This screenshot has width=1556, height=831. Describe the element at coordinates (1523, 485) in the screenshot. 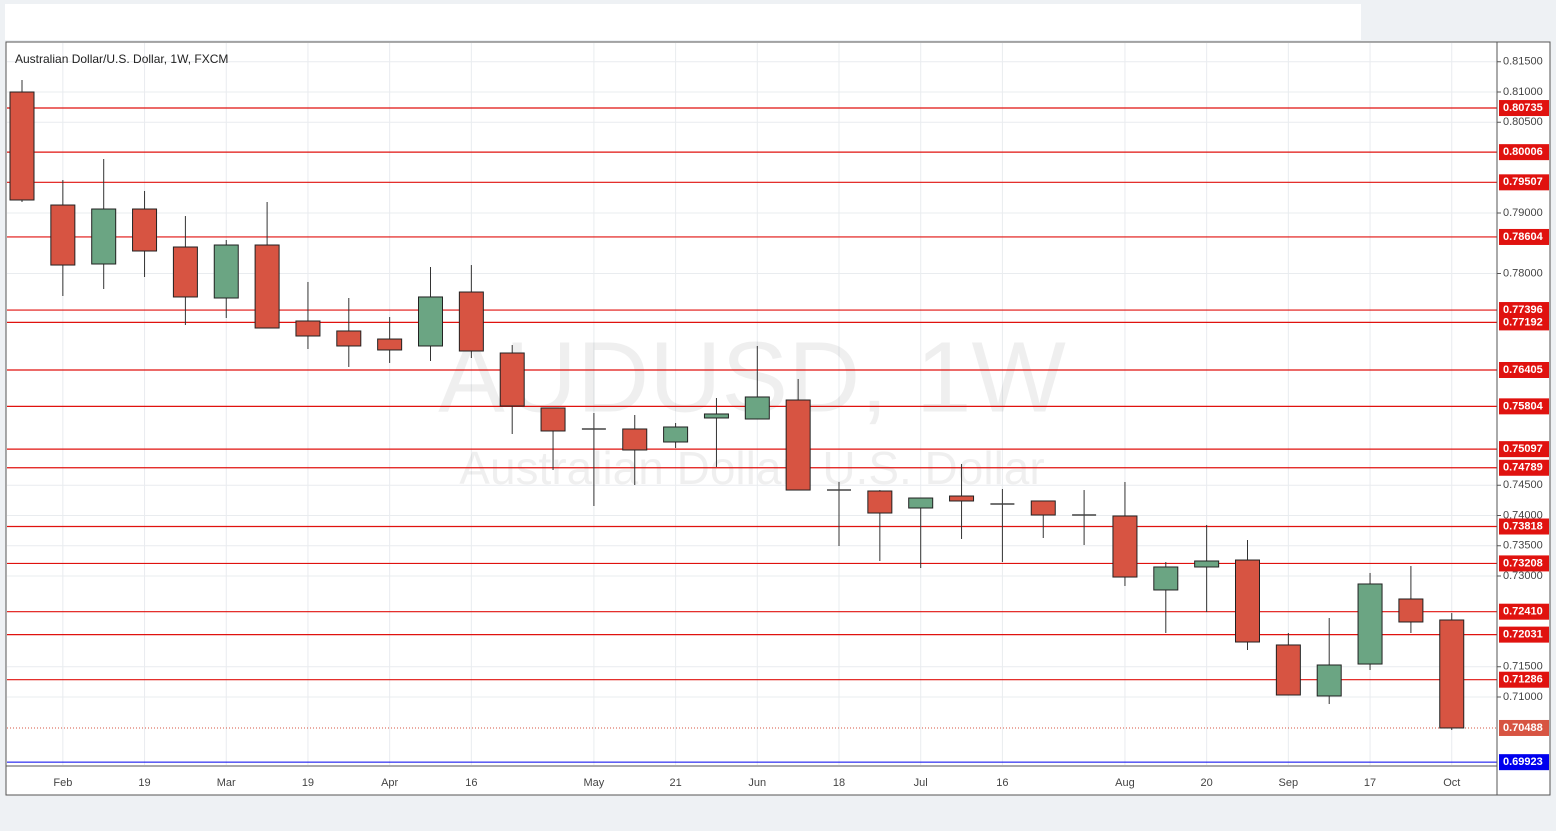

I see `y-tick-label: 0.74500` at that location.